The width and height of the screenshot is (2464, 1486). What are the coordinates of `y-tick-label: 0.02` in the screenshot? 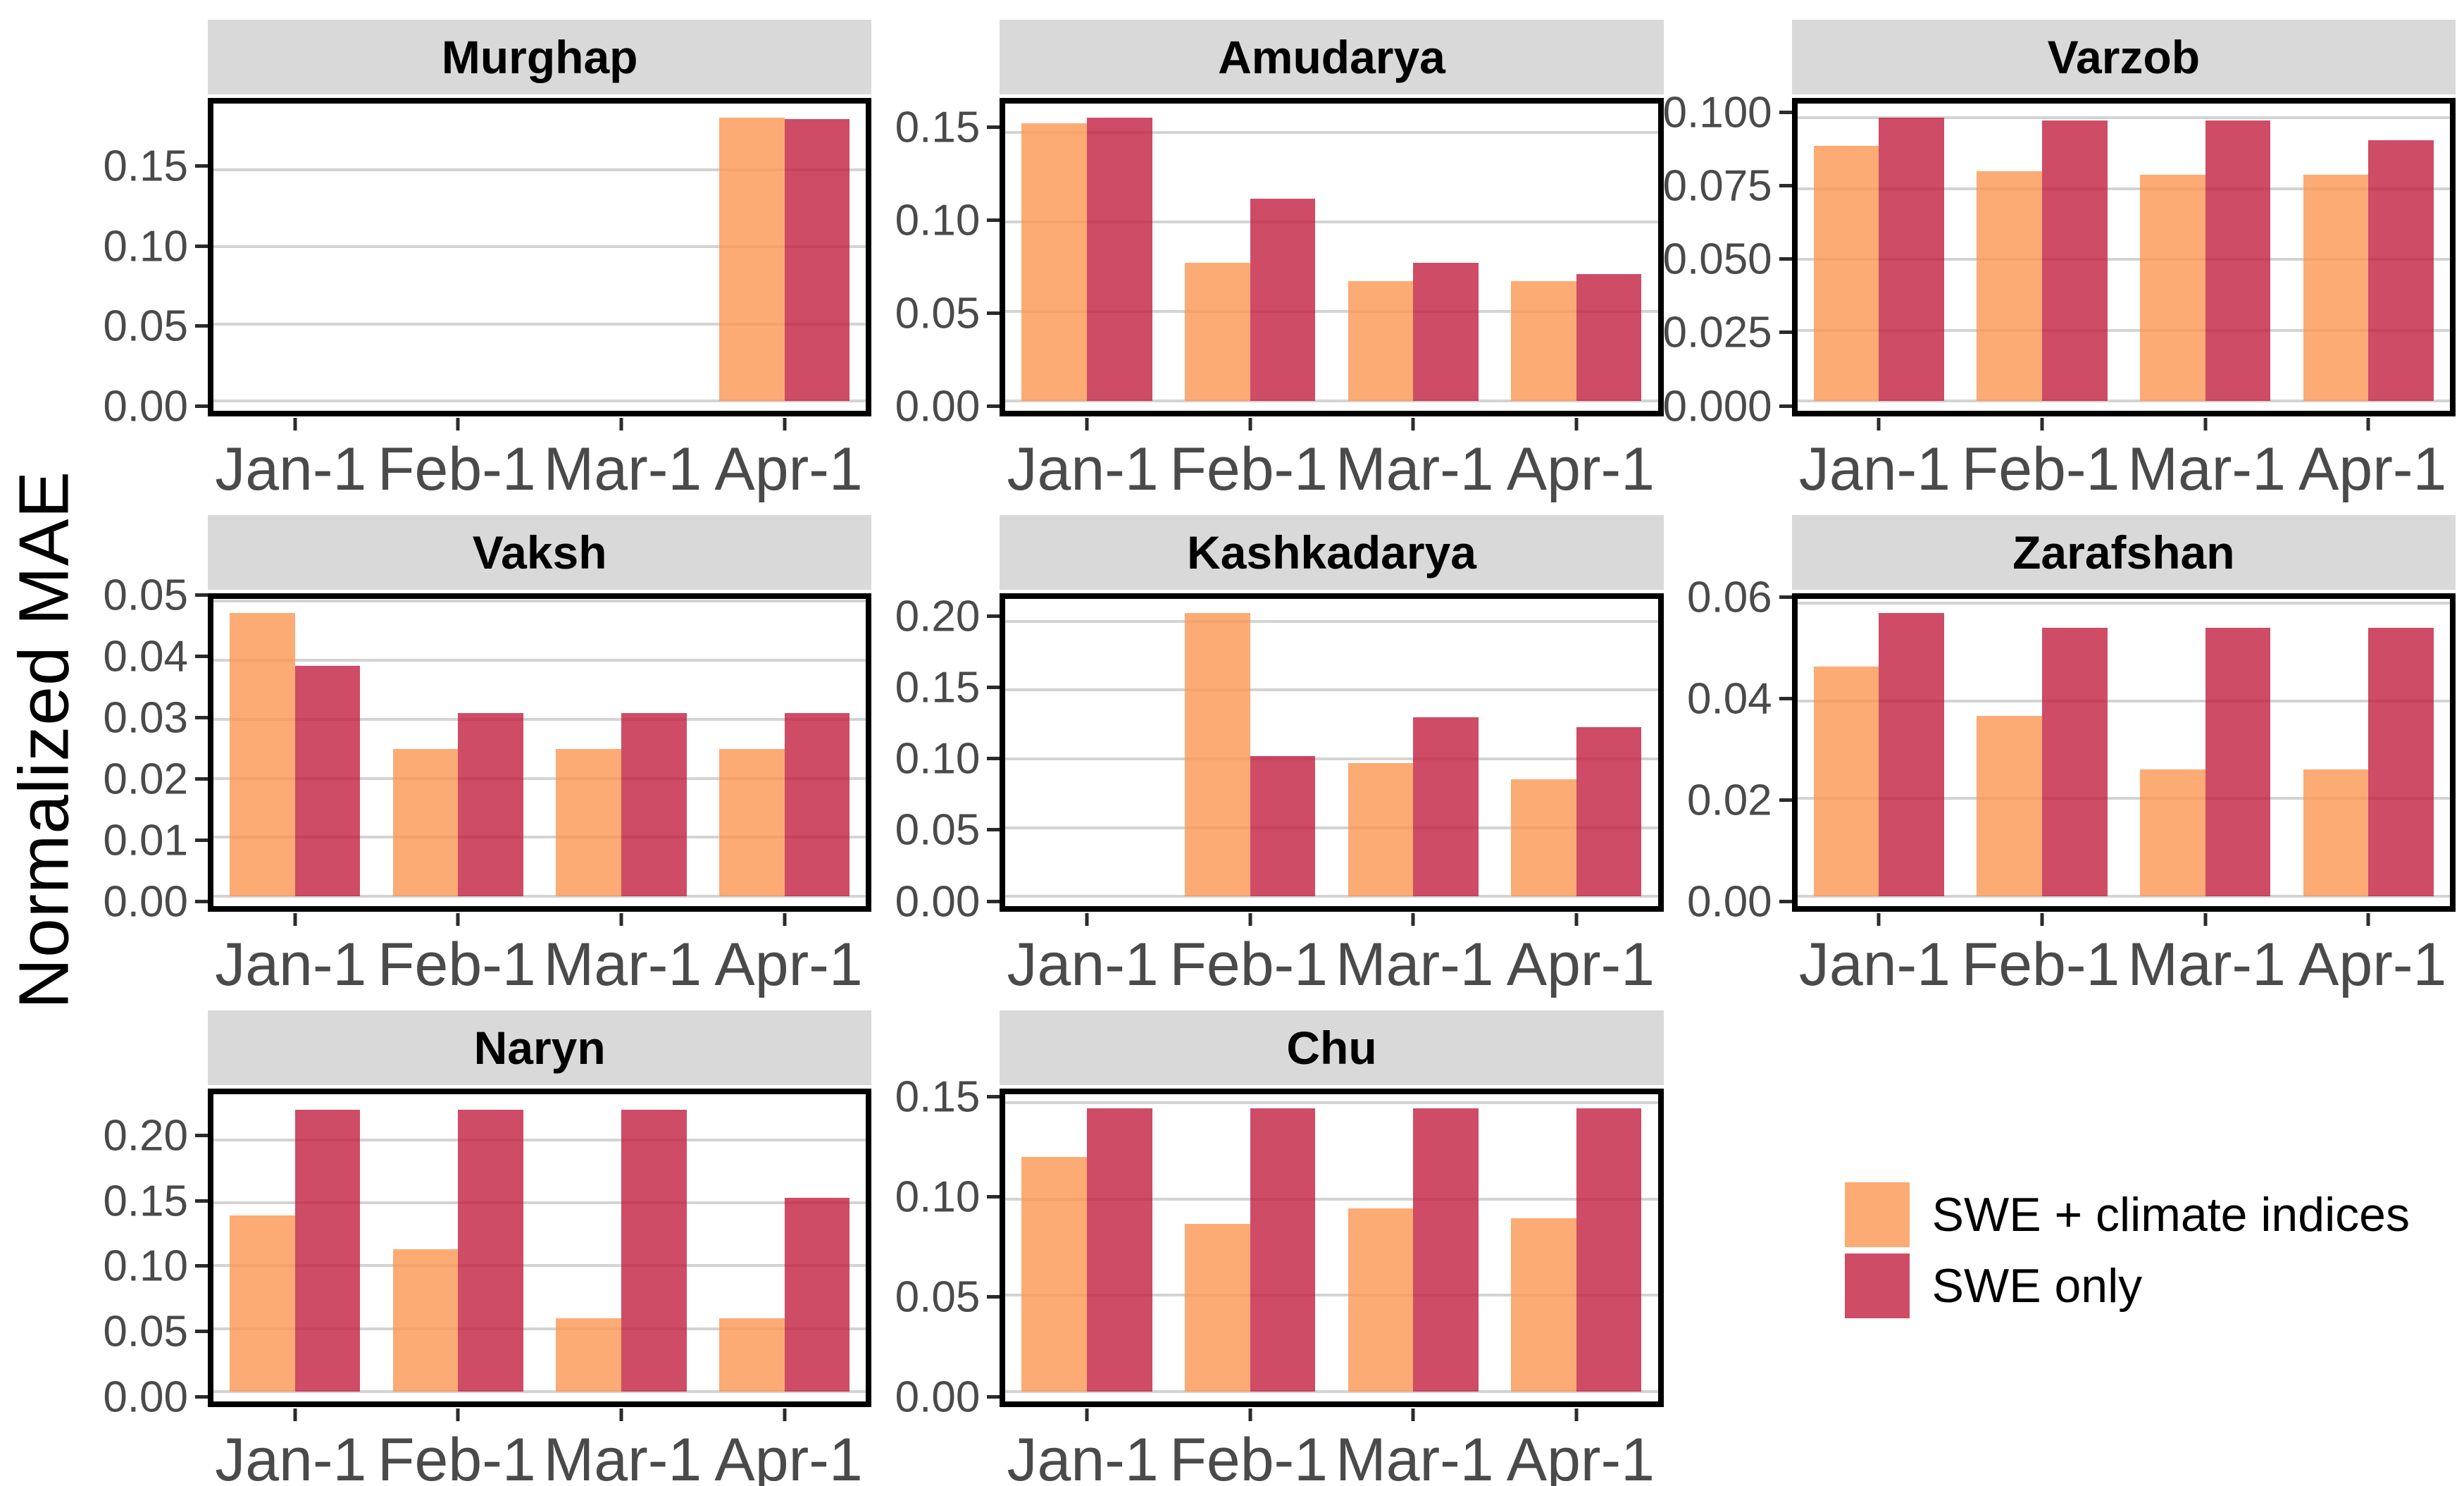 It's located at (1729, 800).